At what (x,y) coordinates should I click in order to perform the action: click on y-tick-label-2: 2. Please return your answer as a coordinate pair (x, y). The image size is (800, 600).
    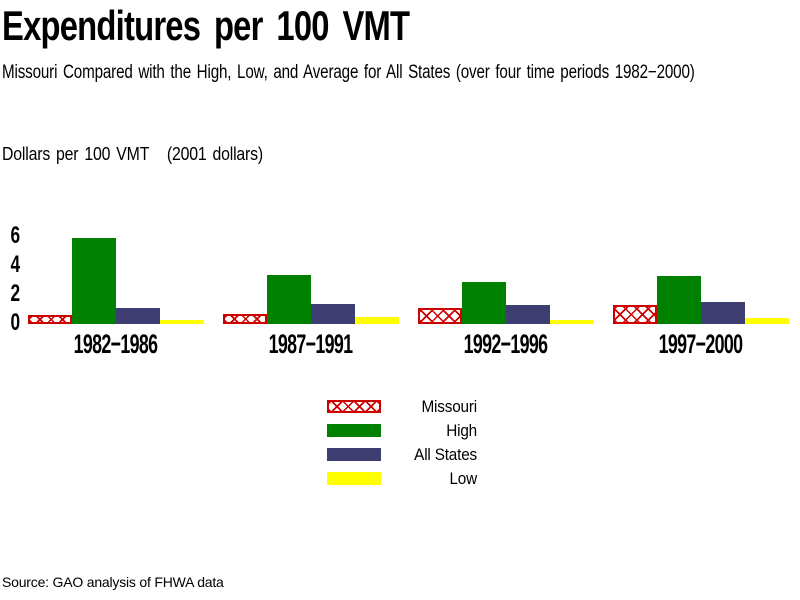
    Looking at the image, I should click on (15, 293).